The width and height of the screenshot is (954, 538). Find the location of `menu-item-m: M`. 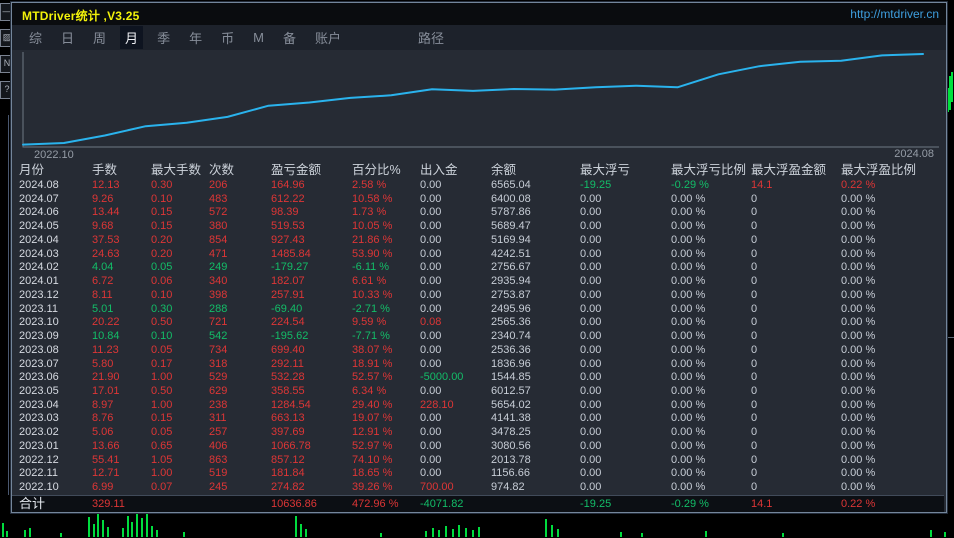

menu-item-m: M is located at coordinates (258, 37).